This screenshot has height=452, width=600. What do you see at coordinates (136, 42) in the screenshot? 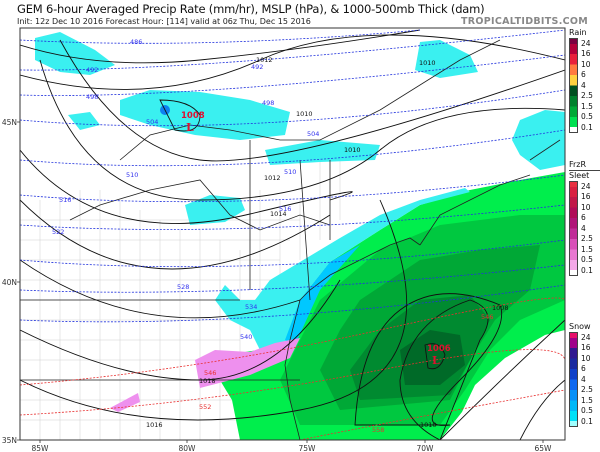
I see `thickness-label: 486` at bounding box center [136, 42].